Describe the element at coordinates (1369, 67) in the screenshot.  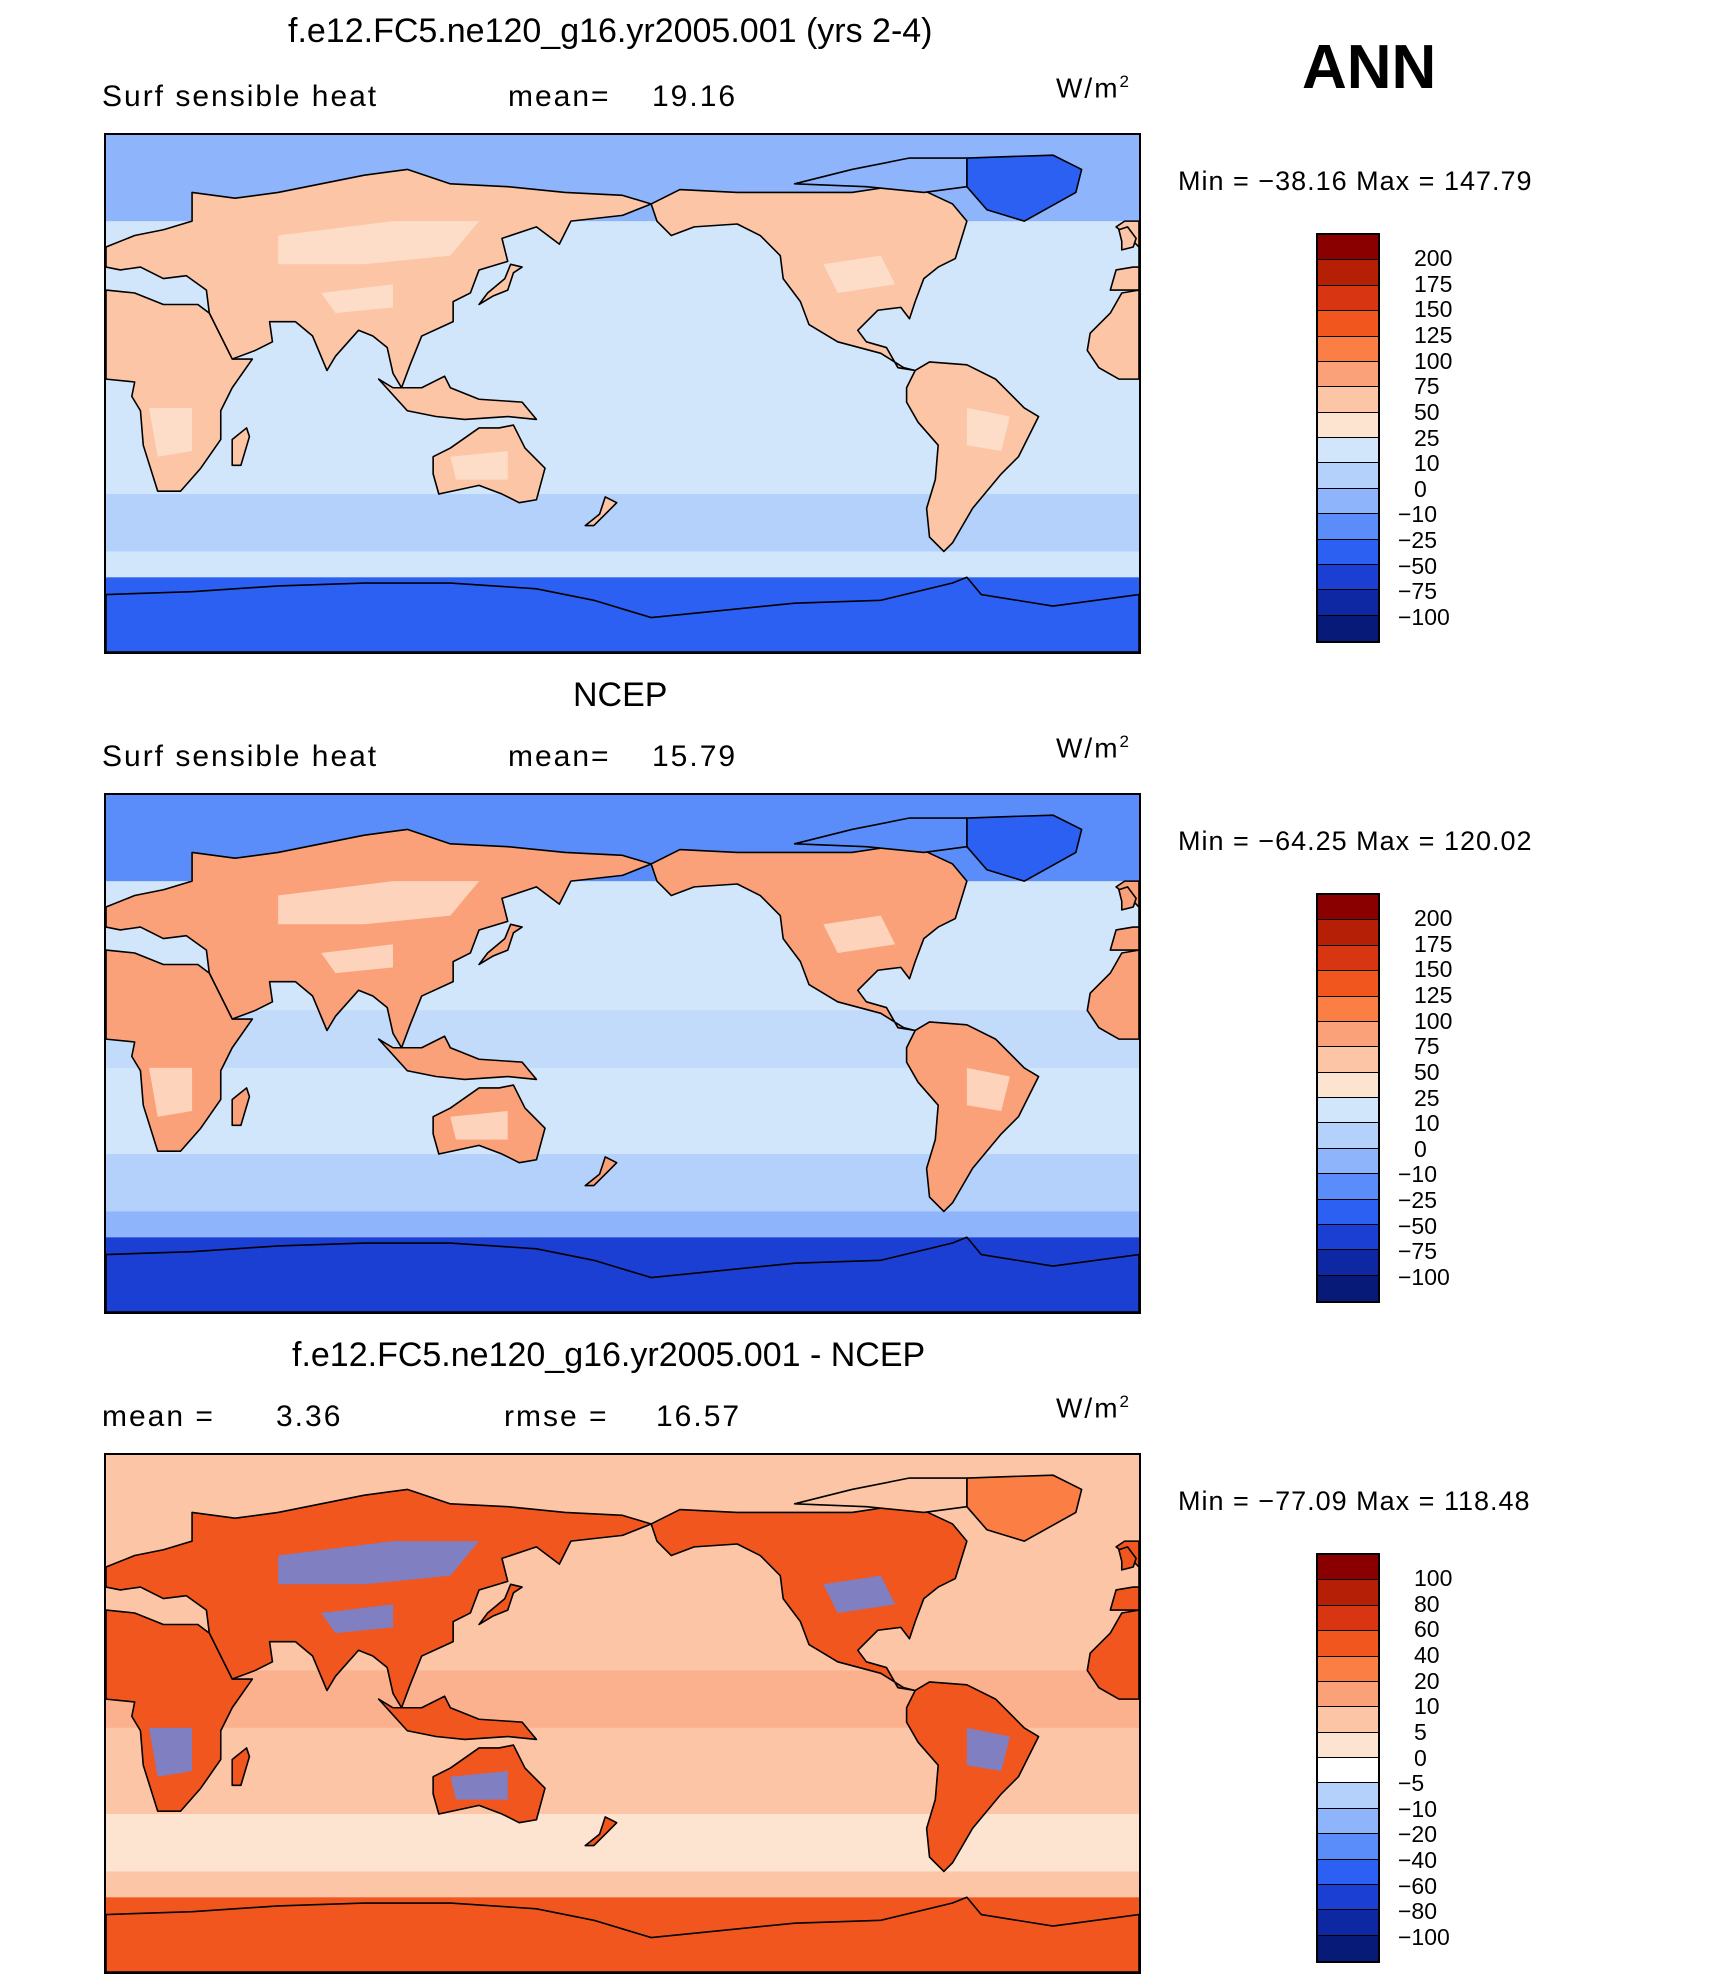
I see `season-label: ANN` at that location.